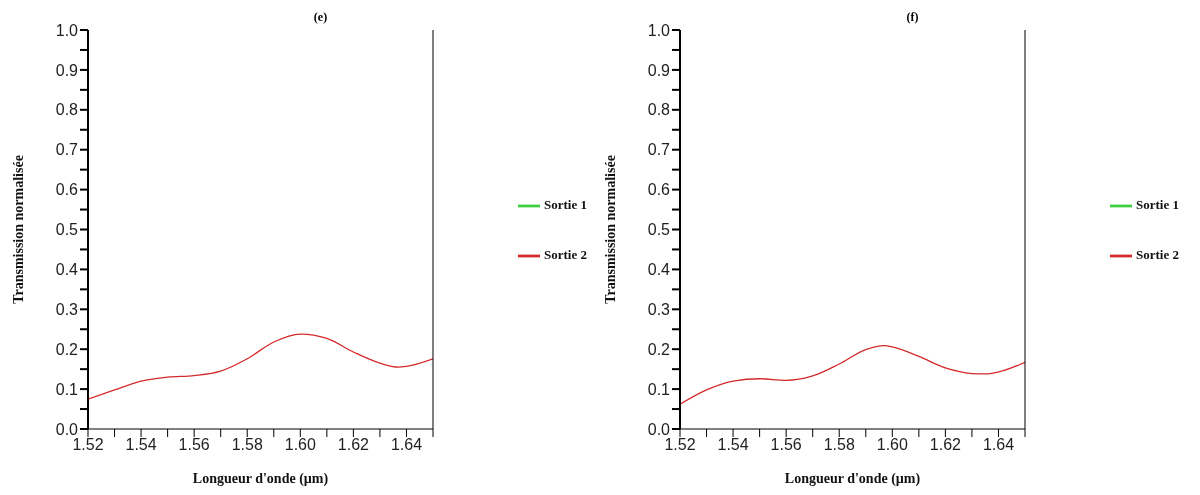 Image resolution: width=1200 pixels, height=495 pixels. I want to click on chart-title: (f), so click(912, 17).